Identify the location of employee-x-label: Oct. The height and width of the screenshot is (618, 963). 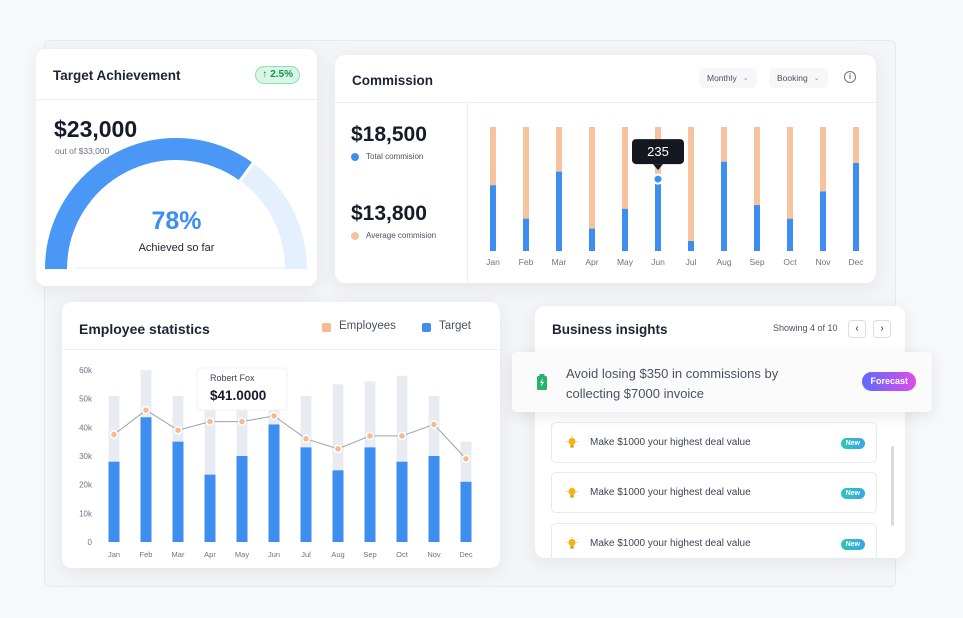
(402, 554).